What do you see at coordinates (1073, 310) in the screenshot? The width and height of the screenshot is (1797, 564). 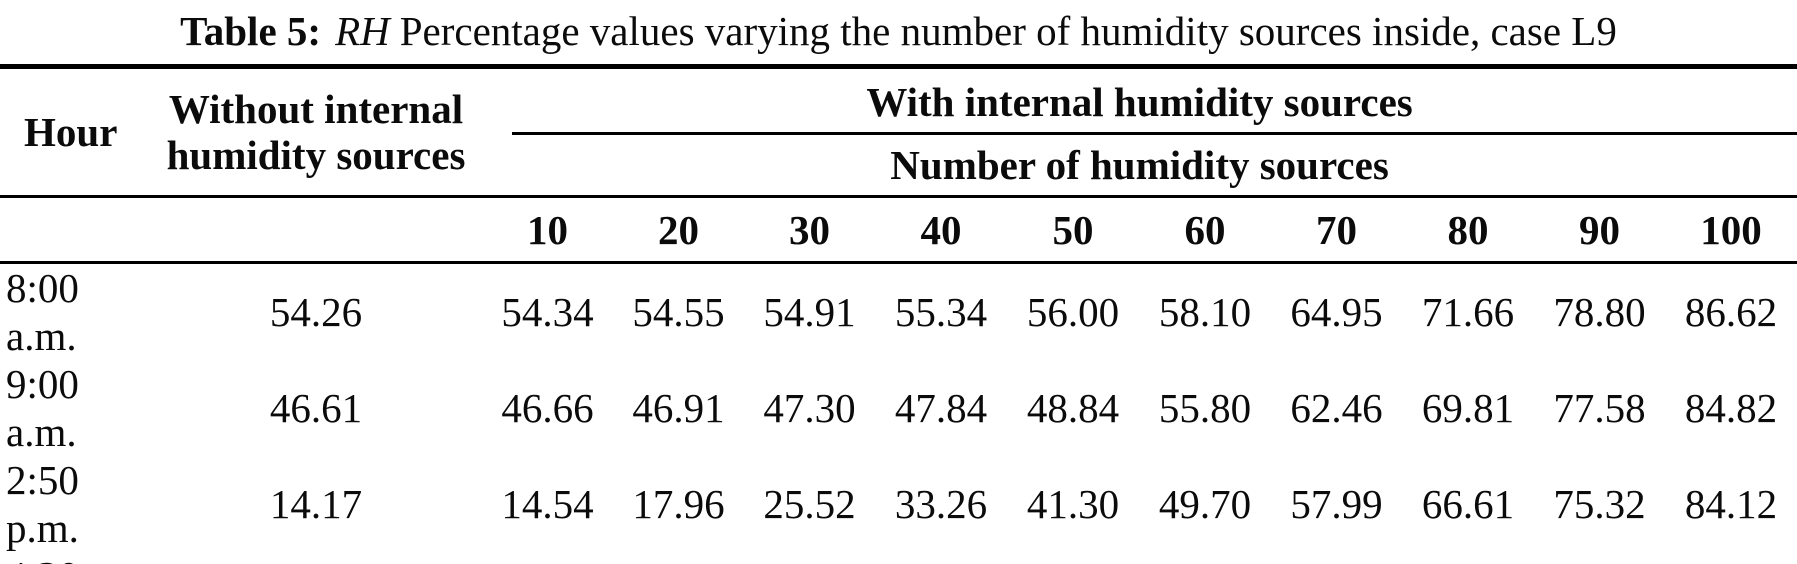 I see `value-cell: 56.00` at bounding box center [1073, 310].